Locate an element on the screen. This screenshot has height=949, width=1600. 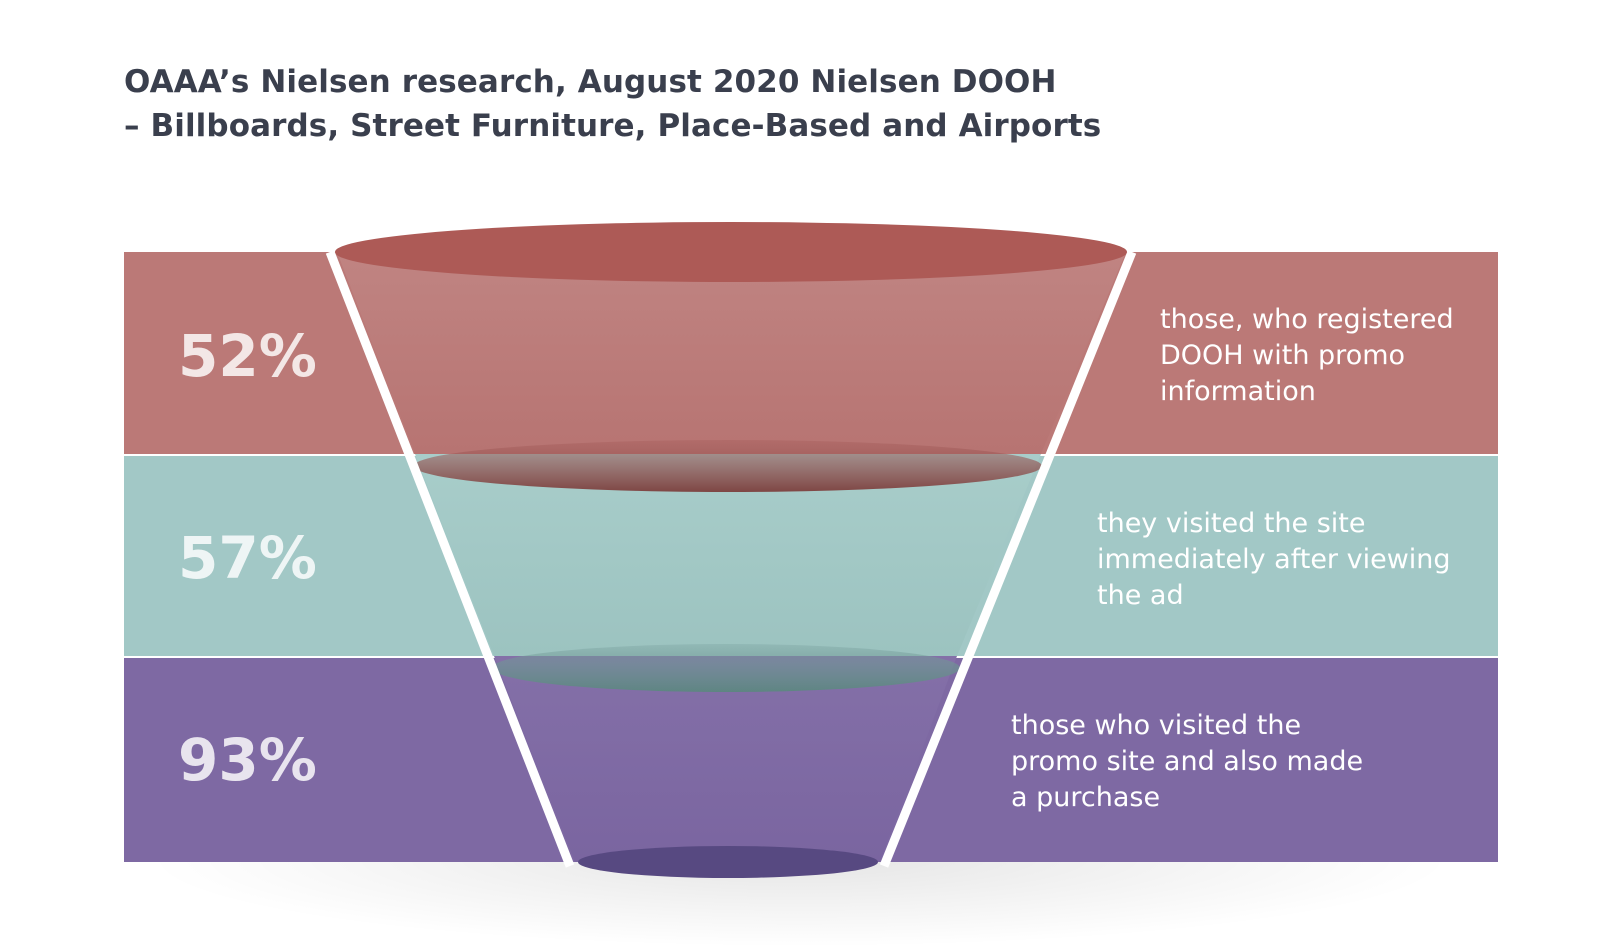
stage-3-percent: 93% is located at coordinates (247, 760).